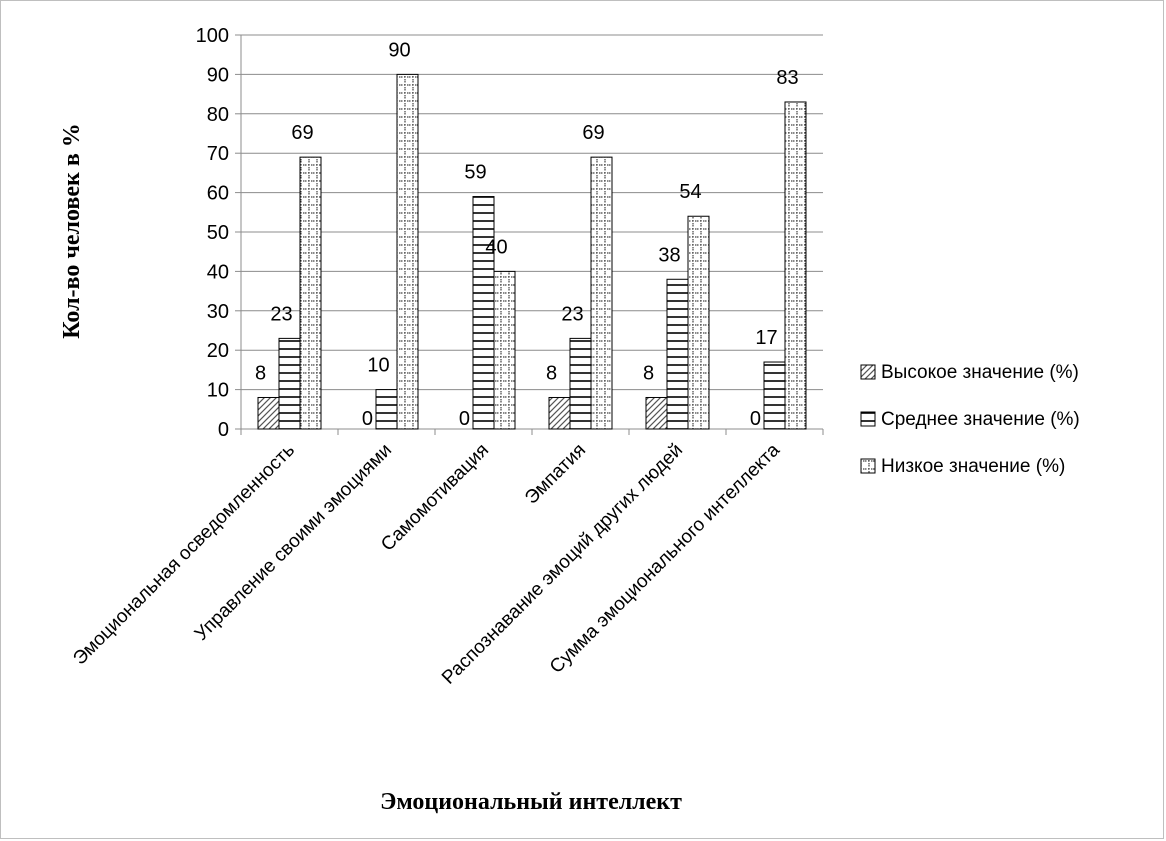 The height and width of the screenshot is (841, 1166). What do you see at coordinates (72, 231) in the screenshot?
I see `y-axis-title: Кол-во человек в %` at bounding box center [72, 231].